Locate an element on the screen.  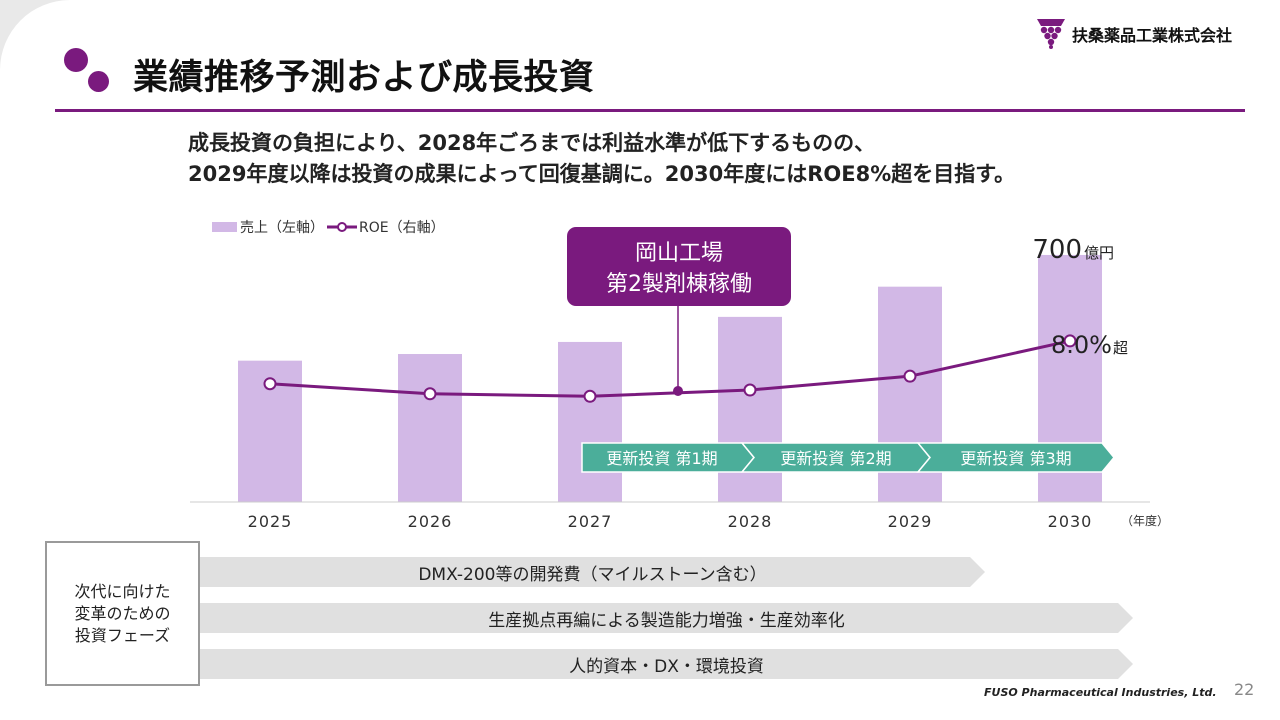
phase-label-2: 更新投資 第2期 is located at coordinates (835, 458).